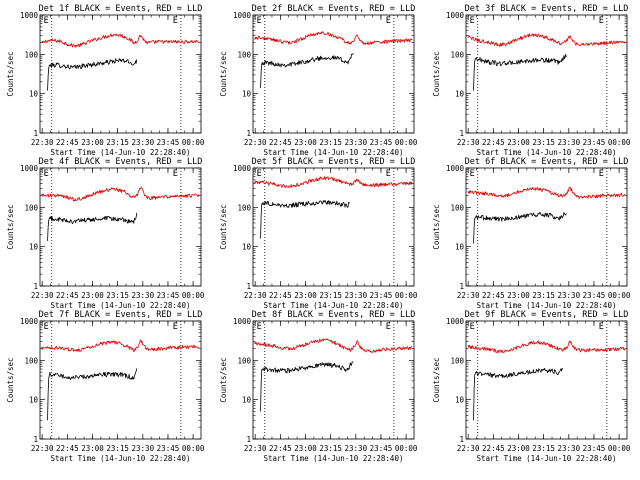 The height and width of the screenshot is (480, 640). I want to click on panel-title: Det 4f BLACK = Events, RED = LLD, so click(121, 162).